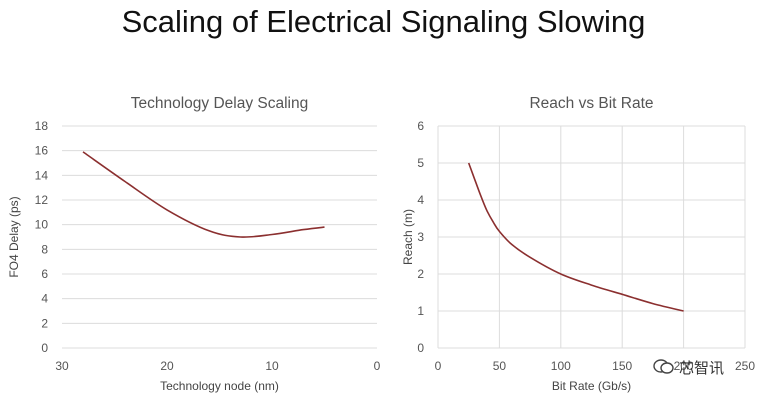 The image size is (767, 402). I want to click on y-tick-label: 3, so click(420, 237).